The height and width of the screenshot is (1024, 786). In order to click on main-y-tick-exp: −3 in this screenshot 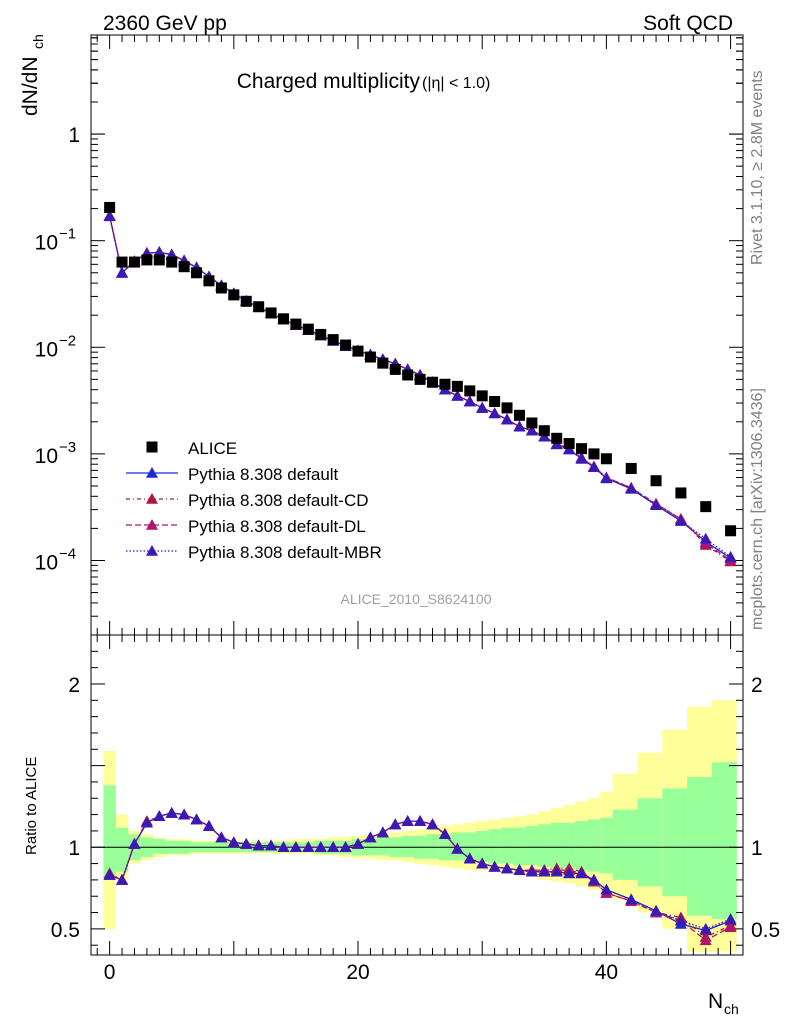, I will do `click(67, 447)`.